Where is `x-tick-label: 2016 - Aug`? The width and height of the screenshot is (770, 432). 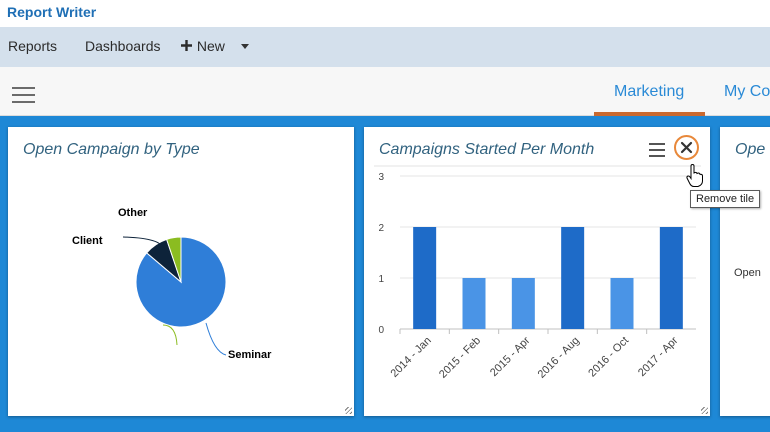
x-tick-label: 2016 - Aug is located at coordinates (559, 358).